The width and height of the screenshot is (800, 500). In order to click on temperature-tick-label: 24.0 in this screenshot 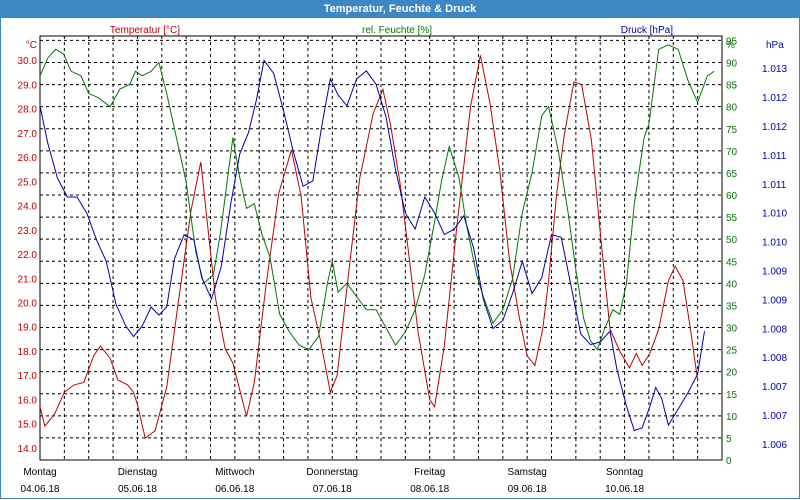, I will do `click(28, 207)`.